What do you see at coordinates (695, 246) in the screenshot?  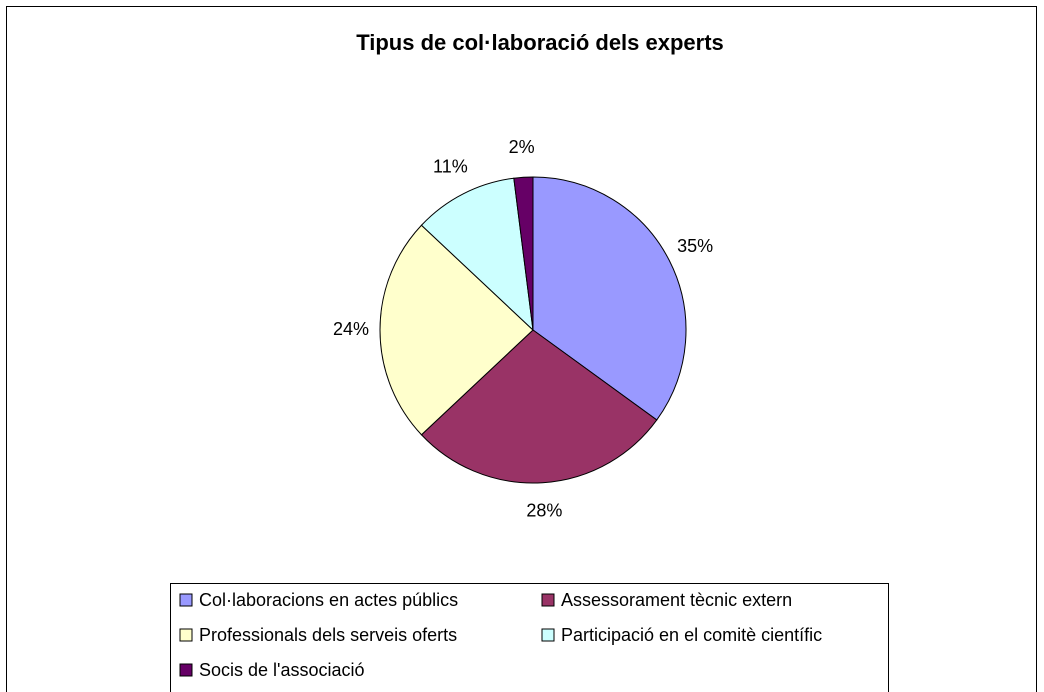 I see `data-label: 35%` at bounding box center [695, 246].